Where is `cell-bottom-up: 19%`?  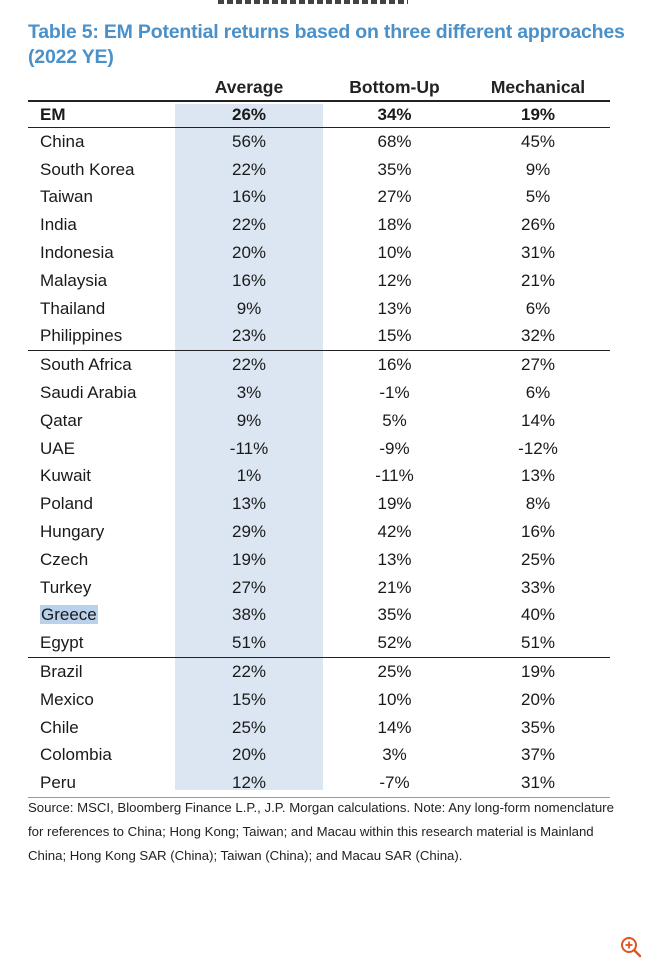 cell-bottom-up: 19% is located at coordinates (394, 504).